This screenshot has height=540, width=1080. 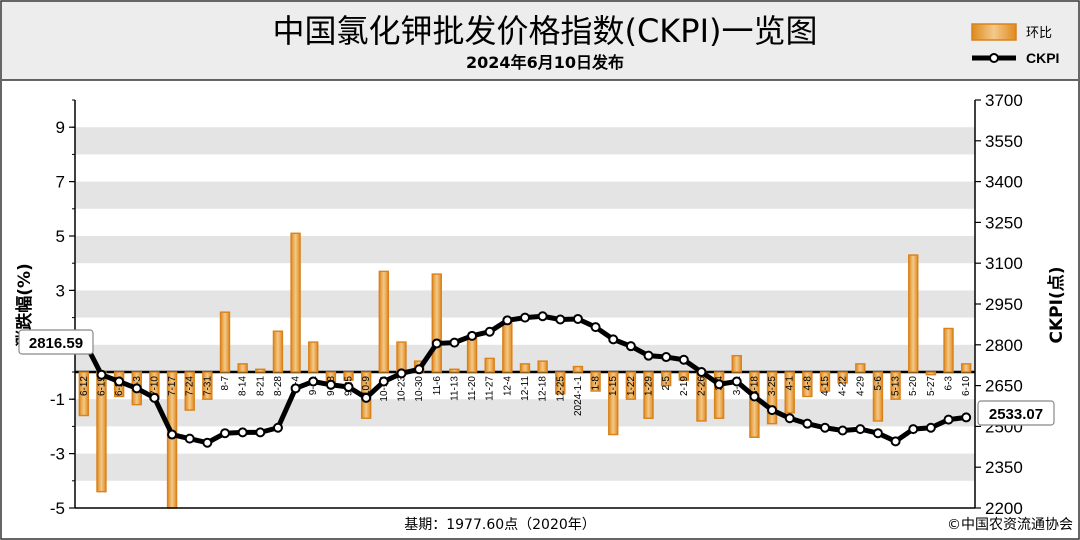 I want to click on x-tick-6-3: 6-3, so click(x=949, y=383).